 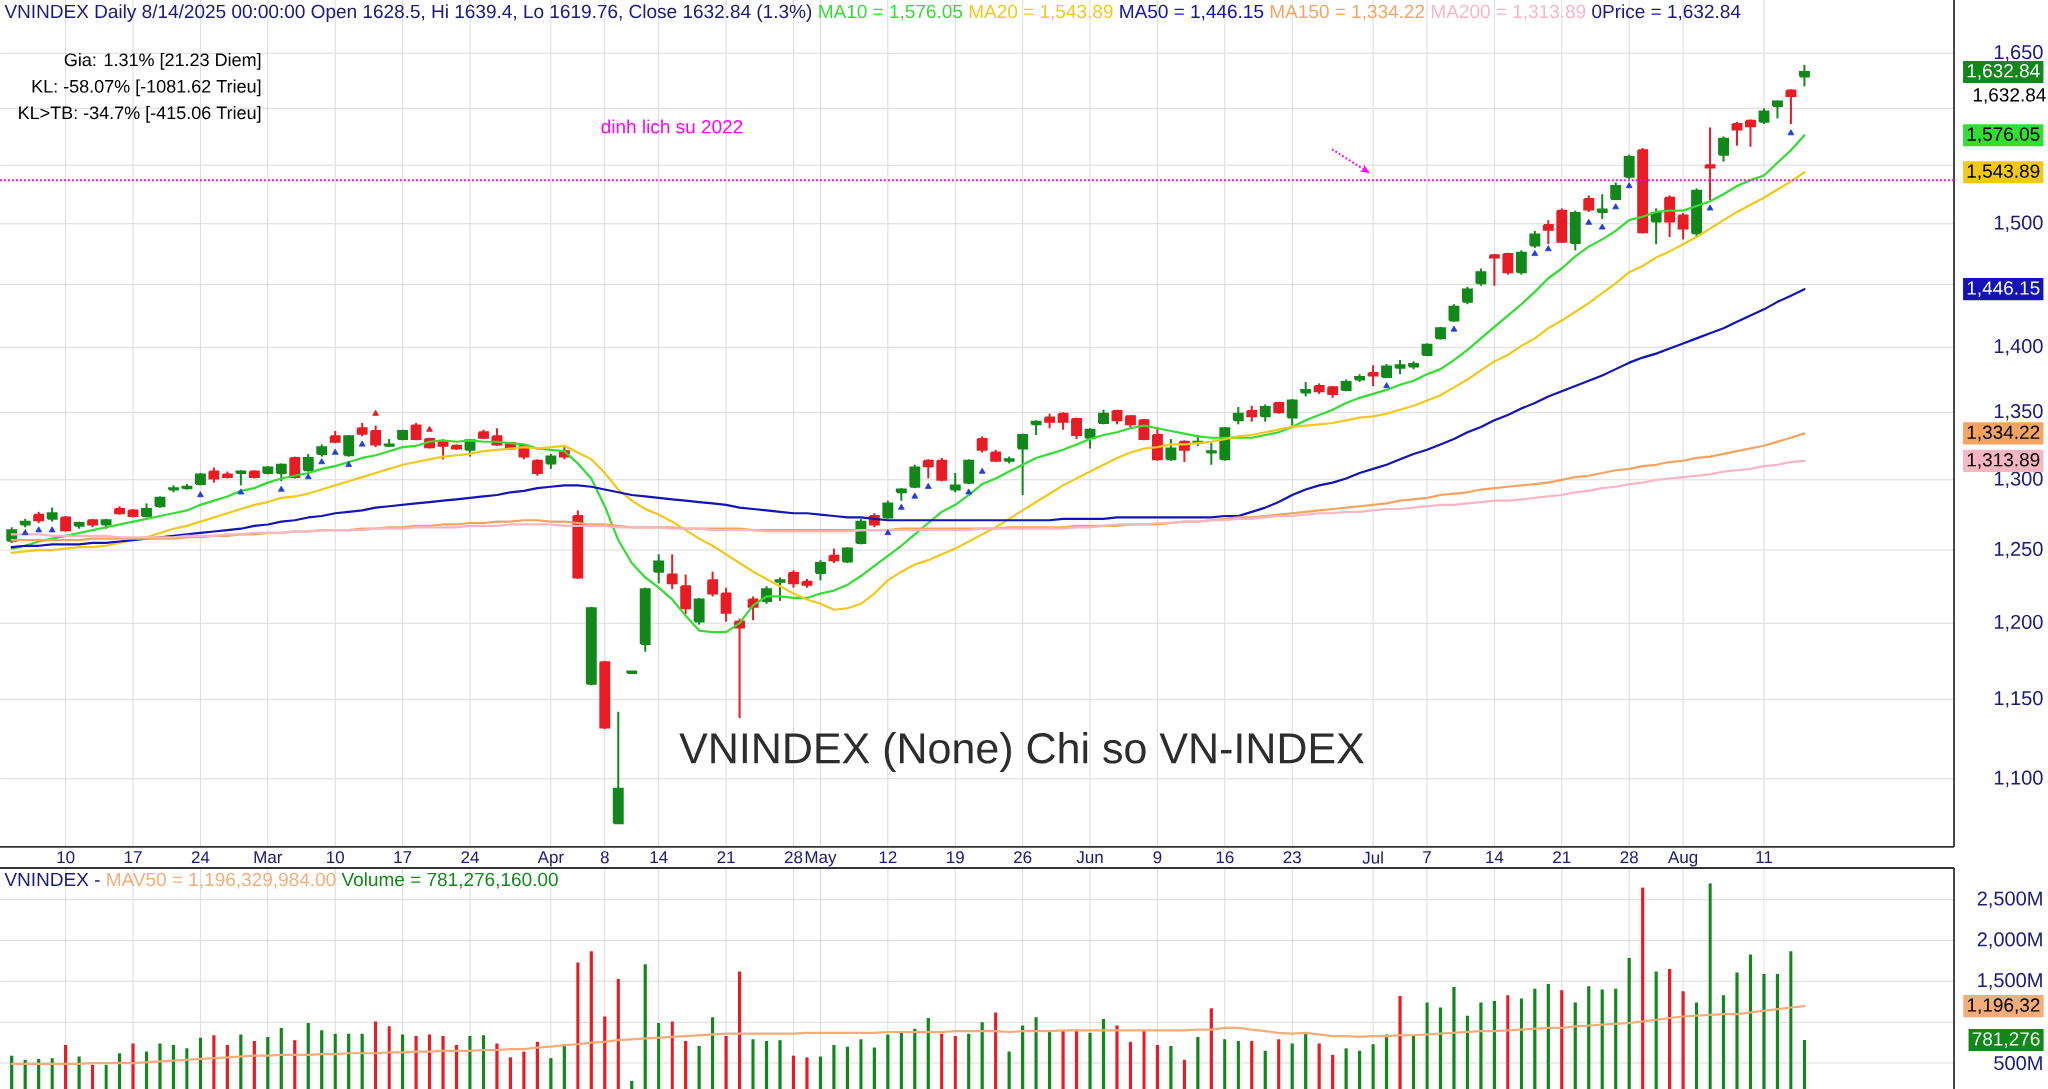 What do you see at coordinates (2003, 135) in the screenshot?
I see `y-tick-label: 1,576.05` at bounding box center [2003, 135].